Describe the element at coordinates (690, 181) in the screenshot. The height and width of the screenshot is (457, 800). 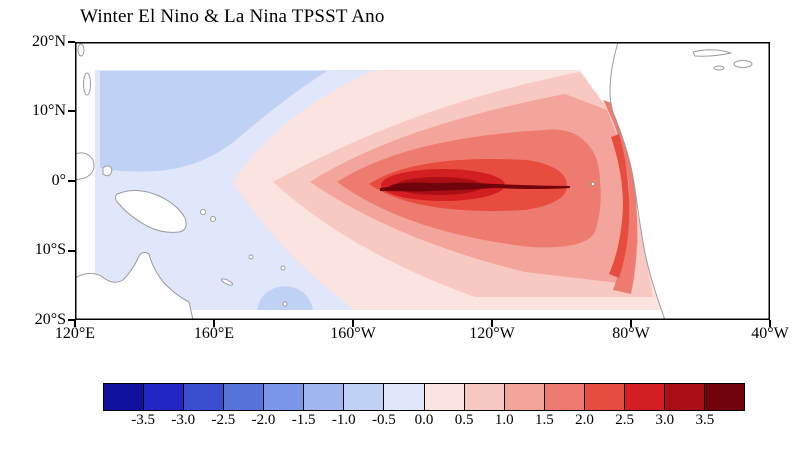
I see `land-americas` at that location.